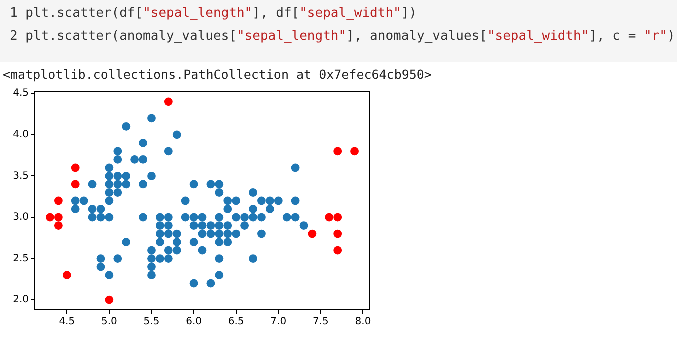 The image size is (677, 340). Describe the element at coordinates (343, 36) in the screenshot. I see `text: 2 plt.scatter(anomaly_values["sepal_length"], anomaly_values["sepal_width"], c = "r")` at that location.